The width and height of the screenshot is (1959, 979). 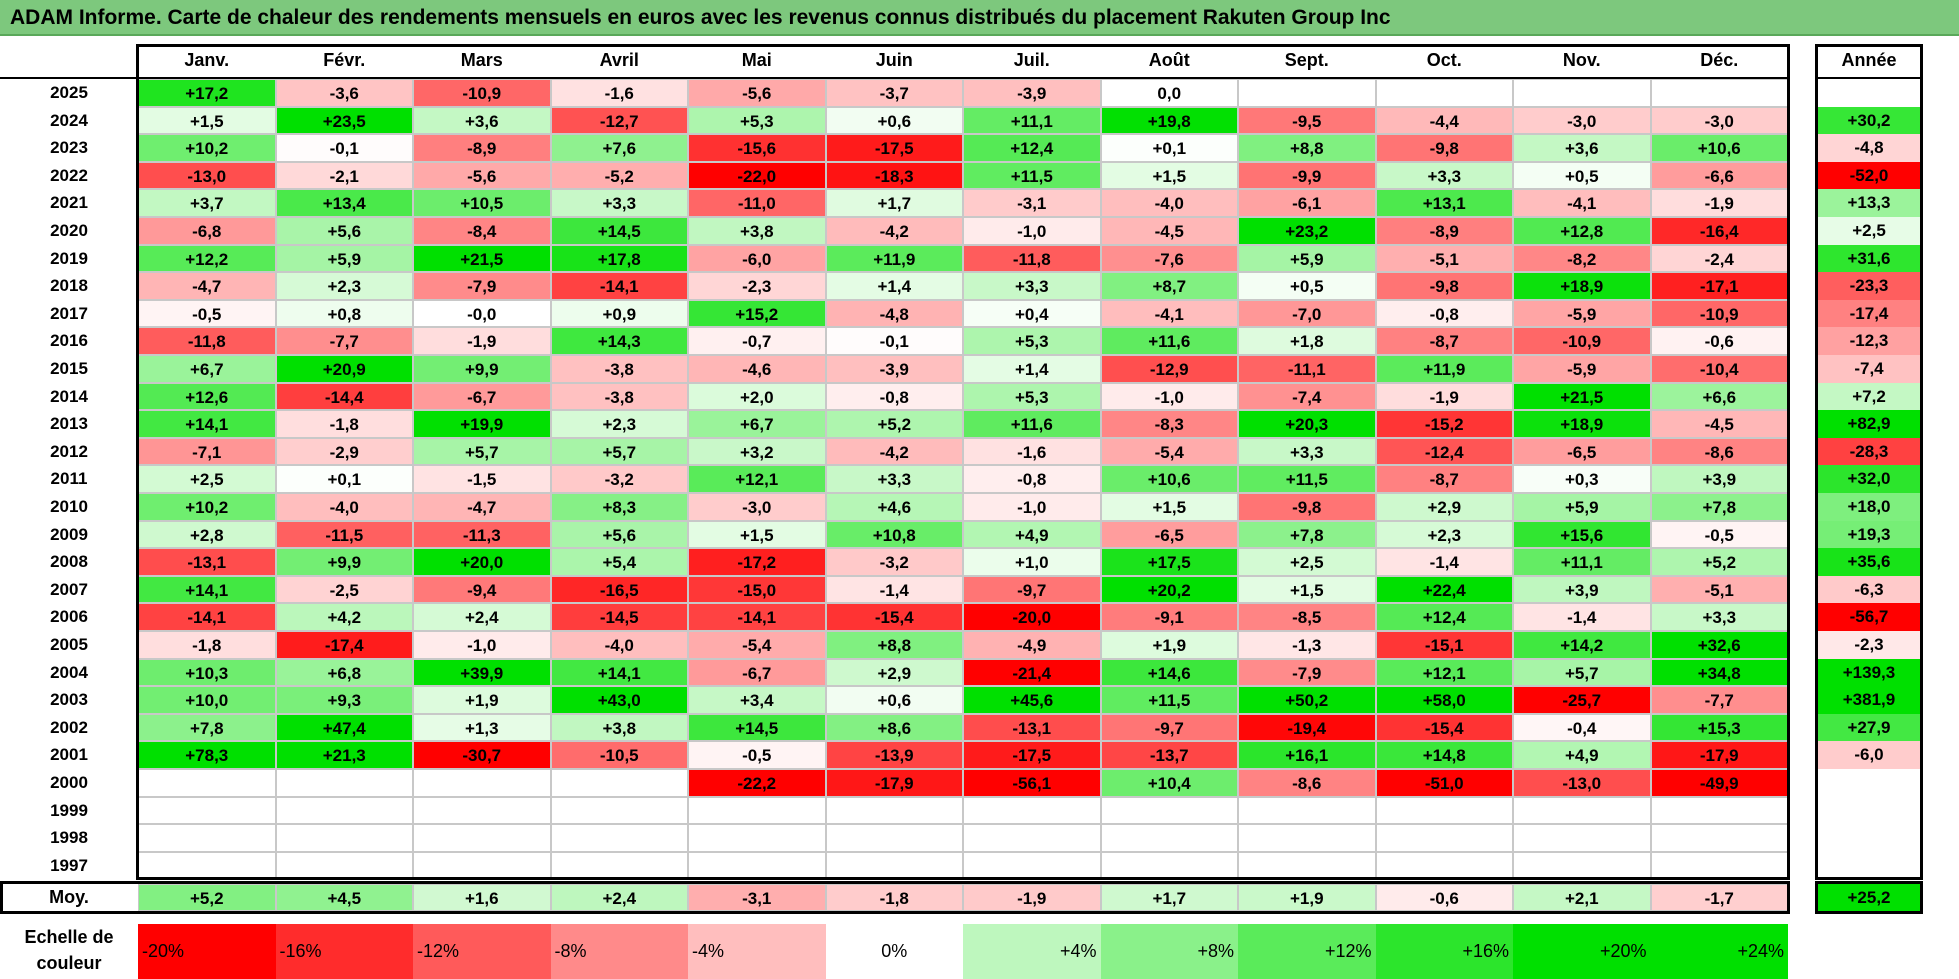 What do you see at coordinates (894, 562) in the screenshot?
I see `heatmap-cell: -3,2` at bounding box center [894, 562].